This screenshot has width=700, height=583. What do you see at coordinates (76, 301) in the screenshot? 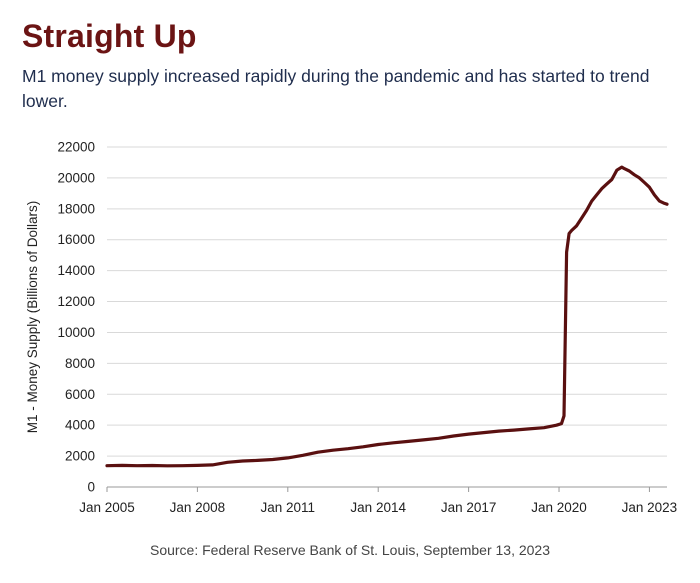
I see `y-tick-label: 12000` at bounding box center [76, 301].